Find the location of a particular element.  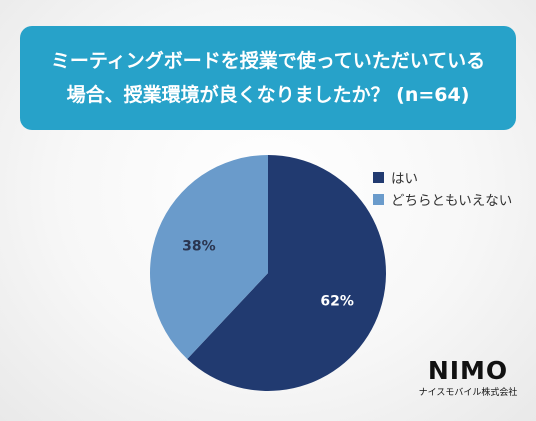

pie-labels: 62% 38% is located at coordinates (268, 274).